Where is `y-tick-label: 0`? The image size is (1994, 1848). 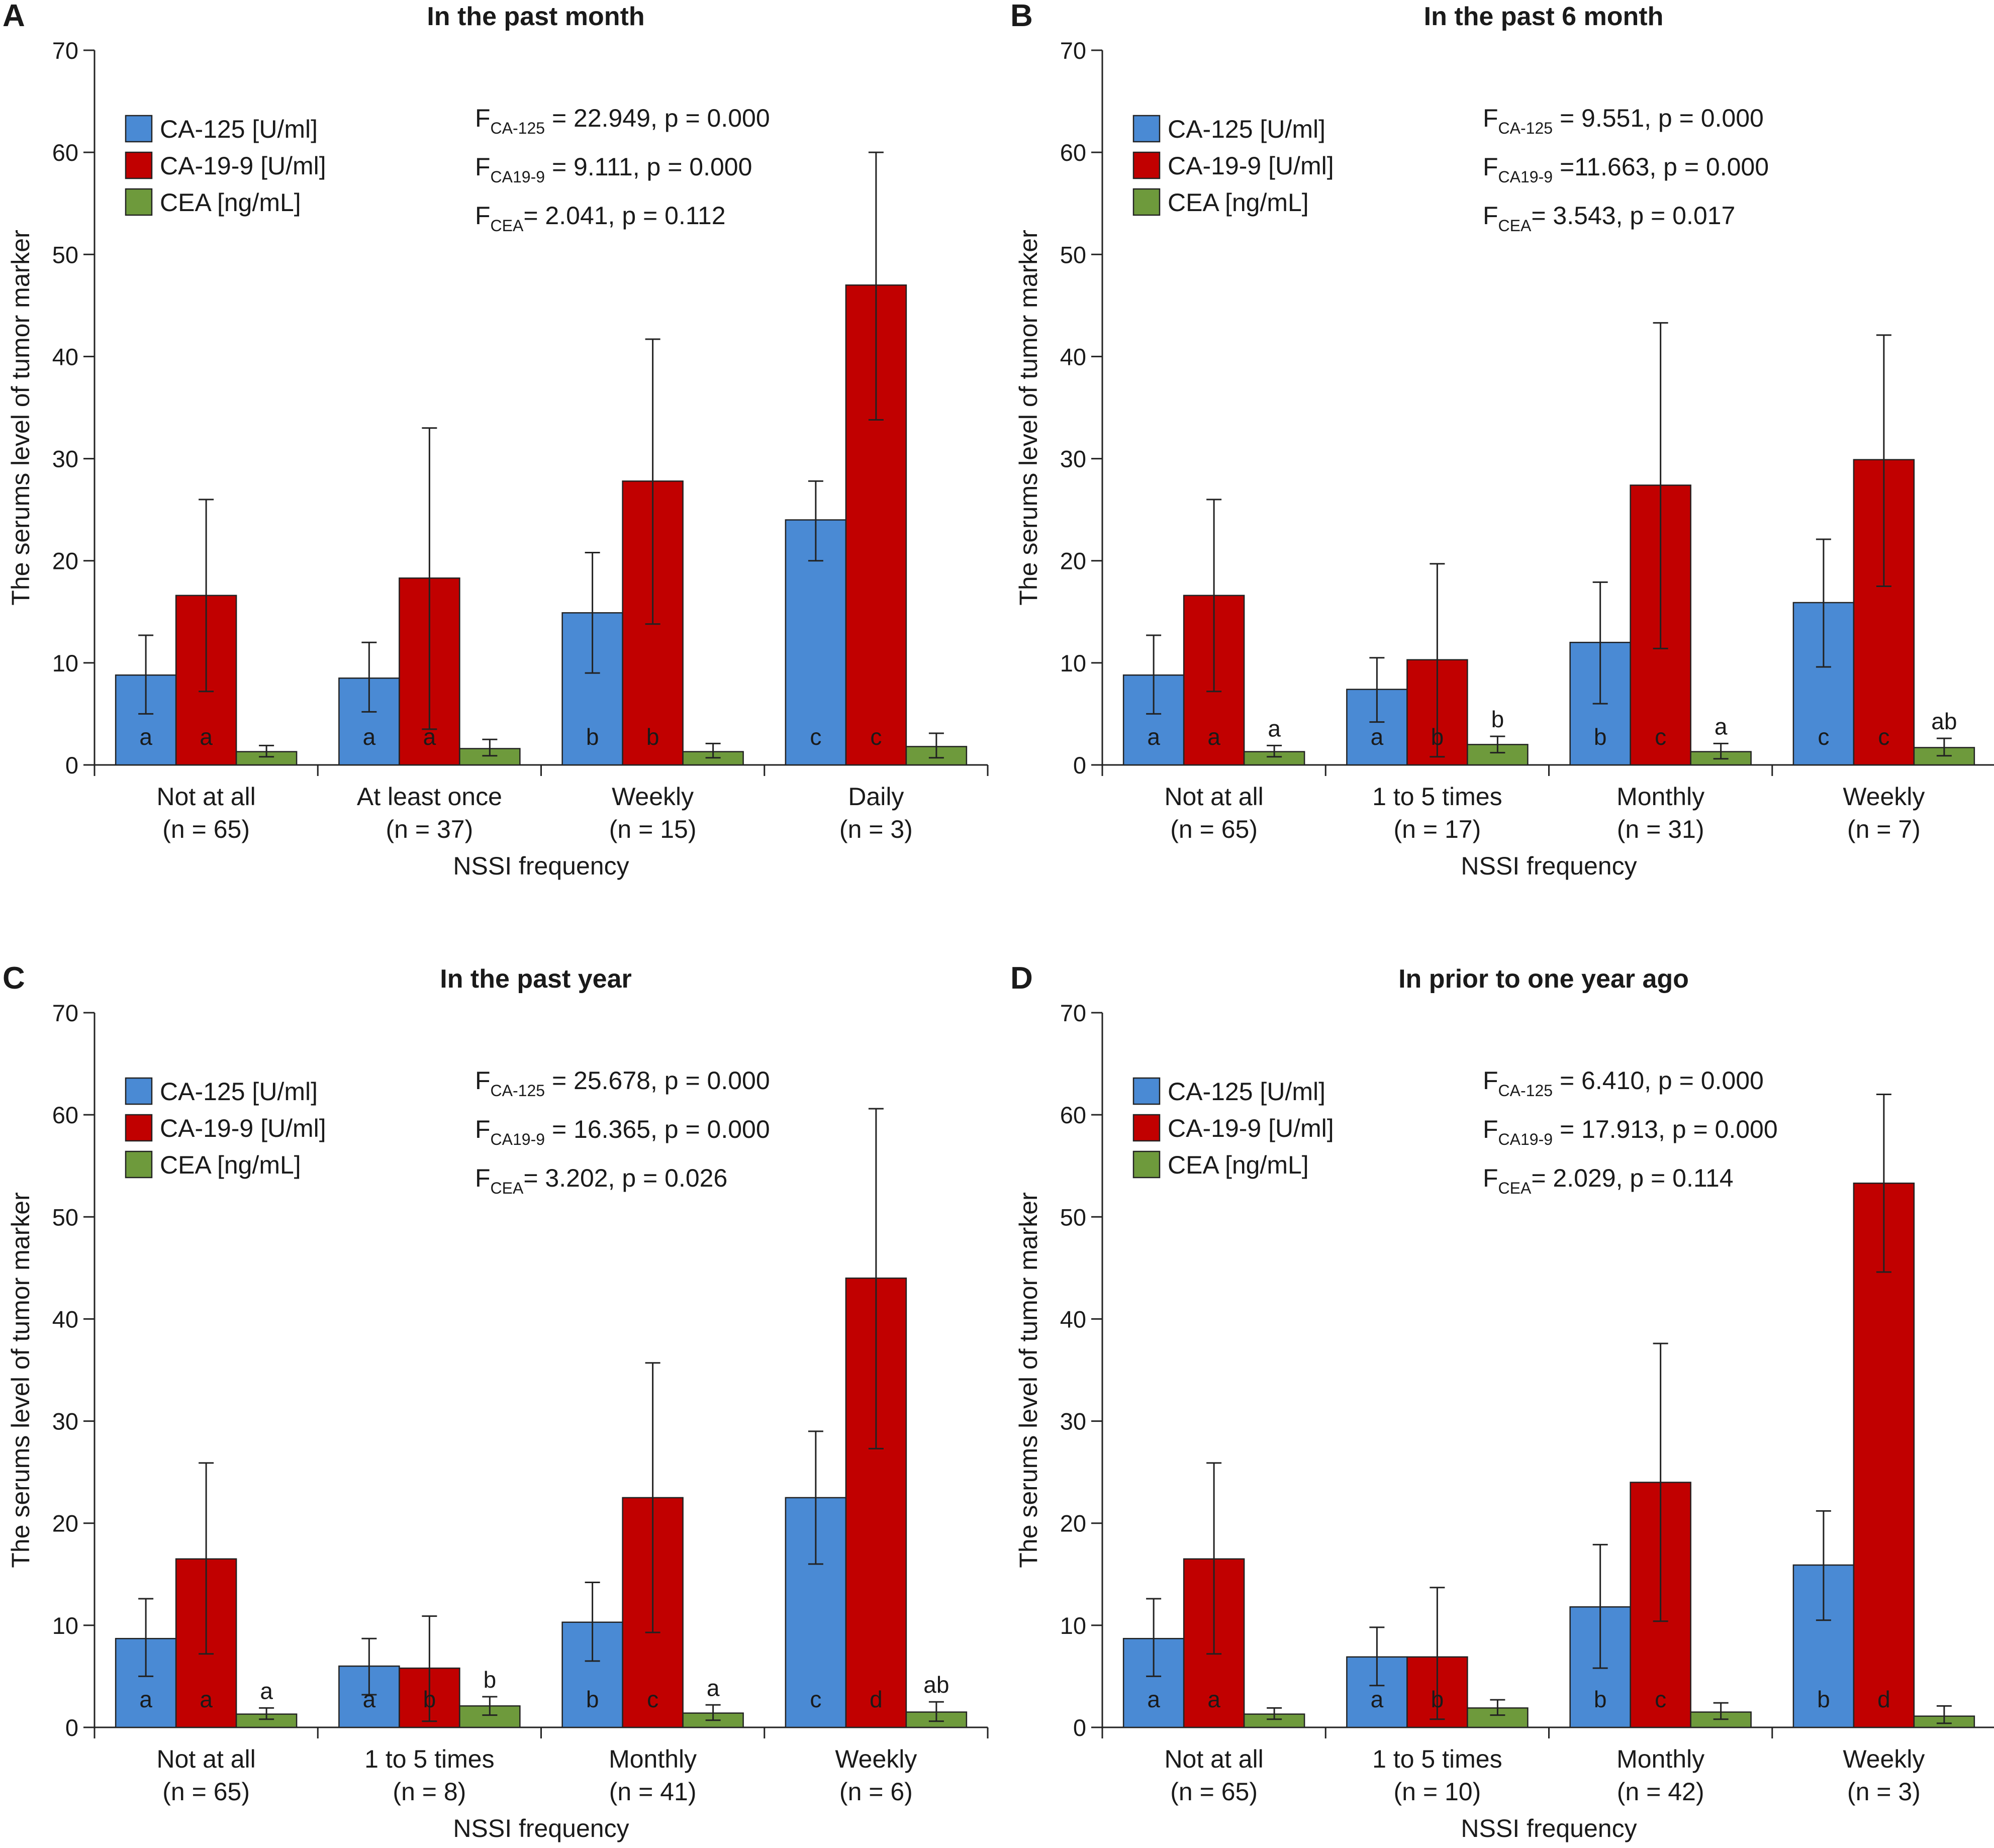 y-tick-label: 0 is located at coordinates (71, 766).